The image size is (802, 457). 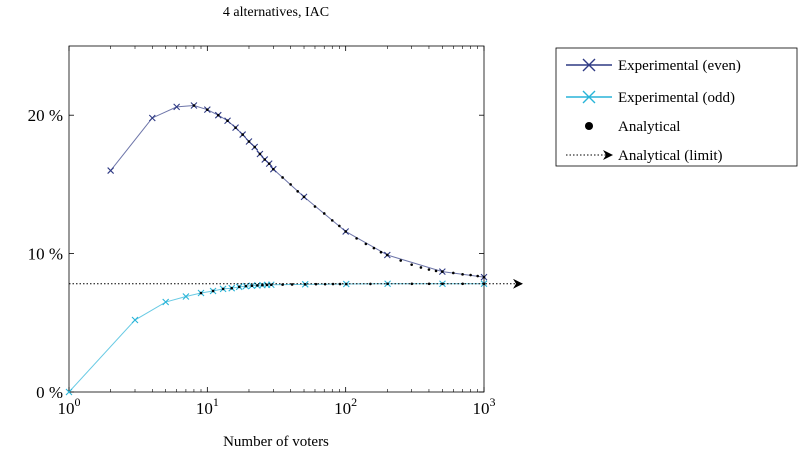 I want to click on series-line, so click(x=276, y=338).